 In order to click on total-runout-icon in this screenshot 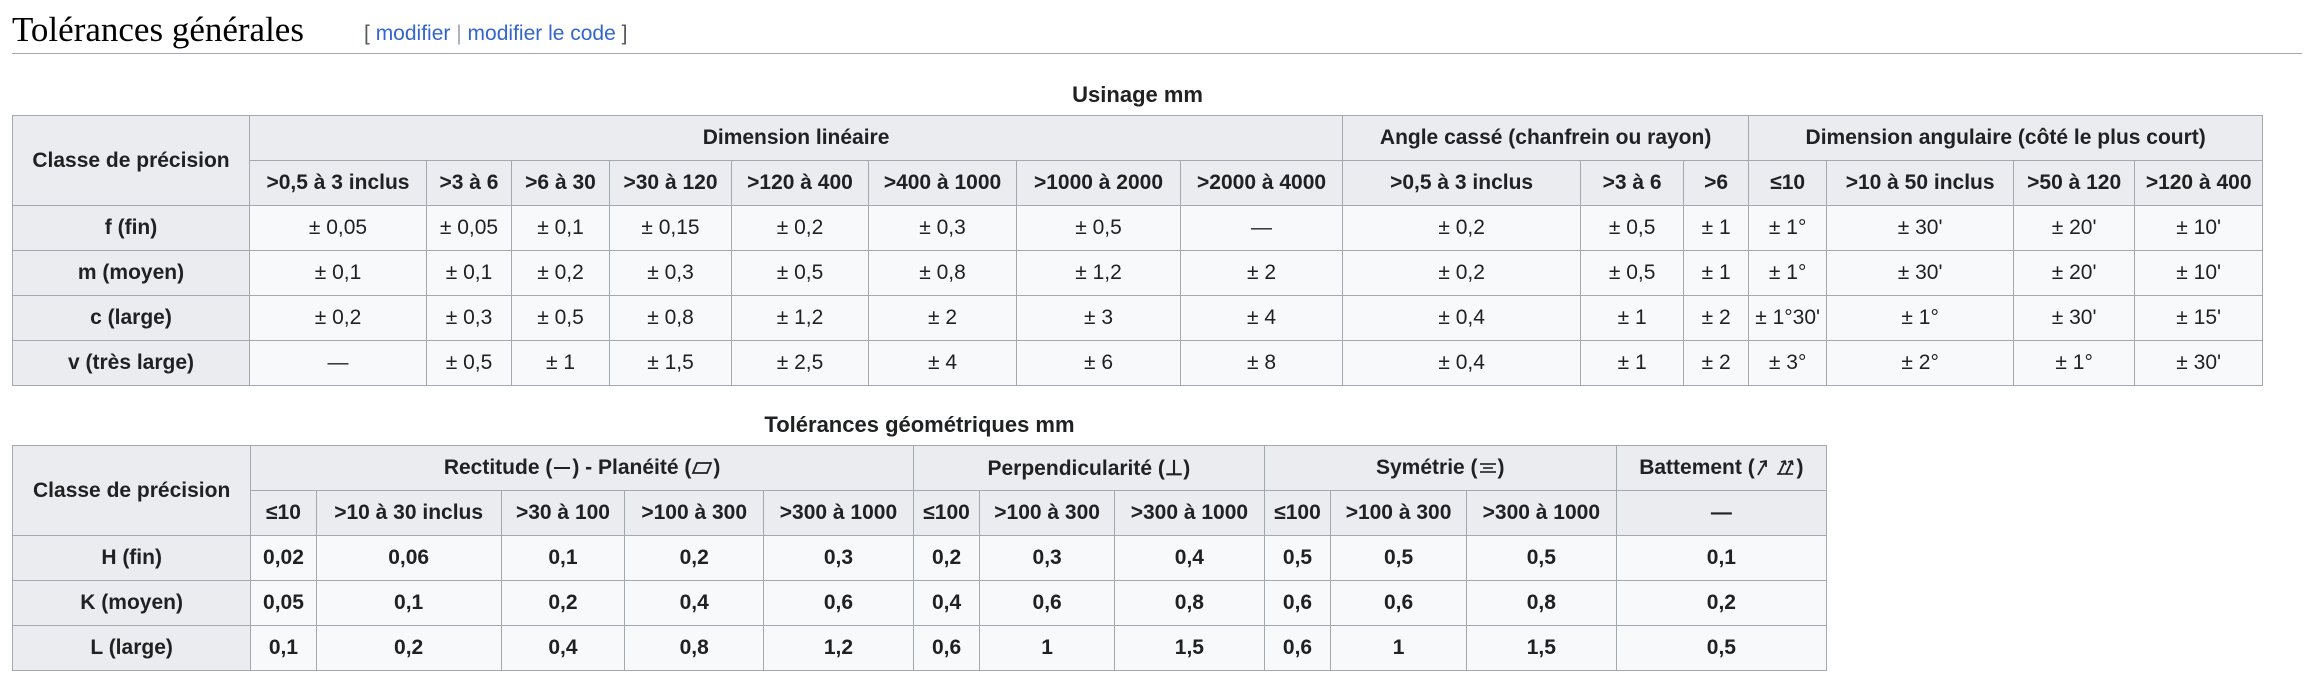, I will do `click(1785, 467)`.